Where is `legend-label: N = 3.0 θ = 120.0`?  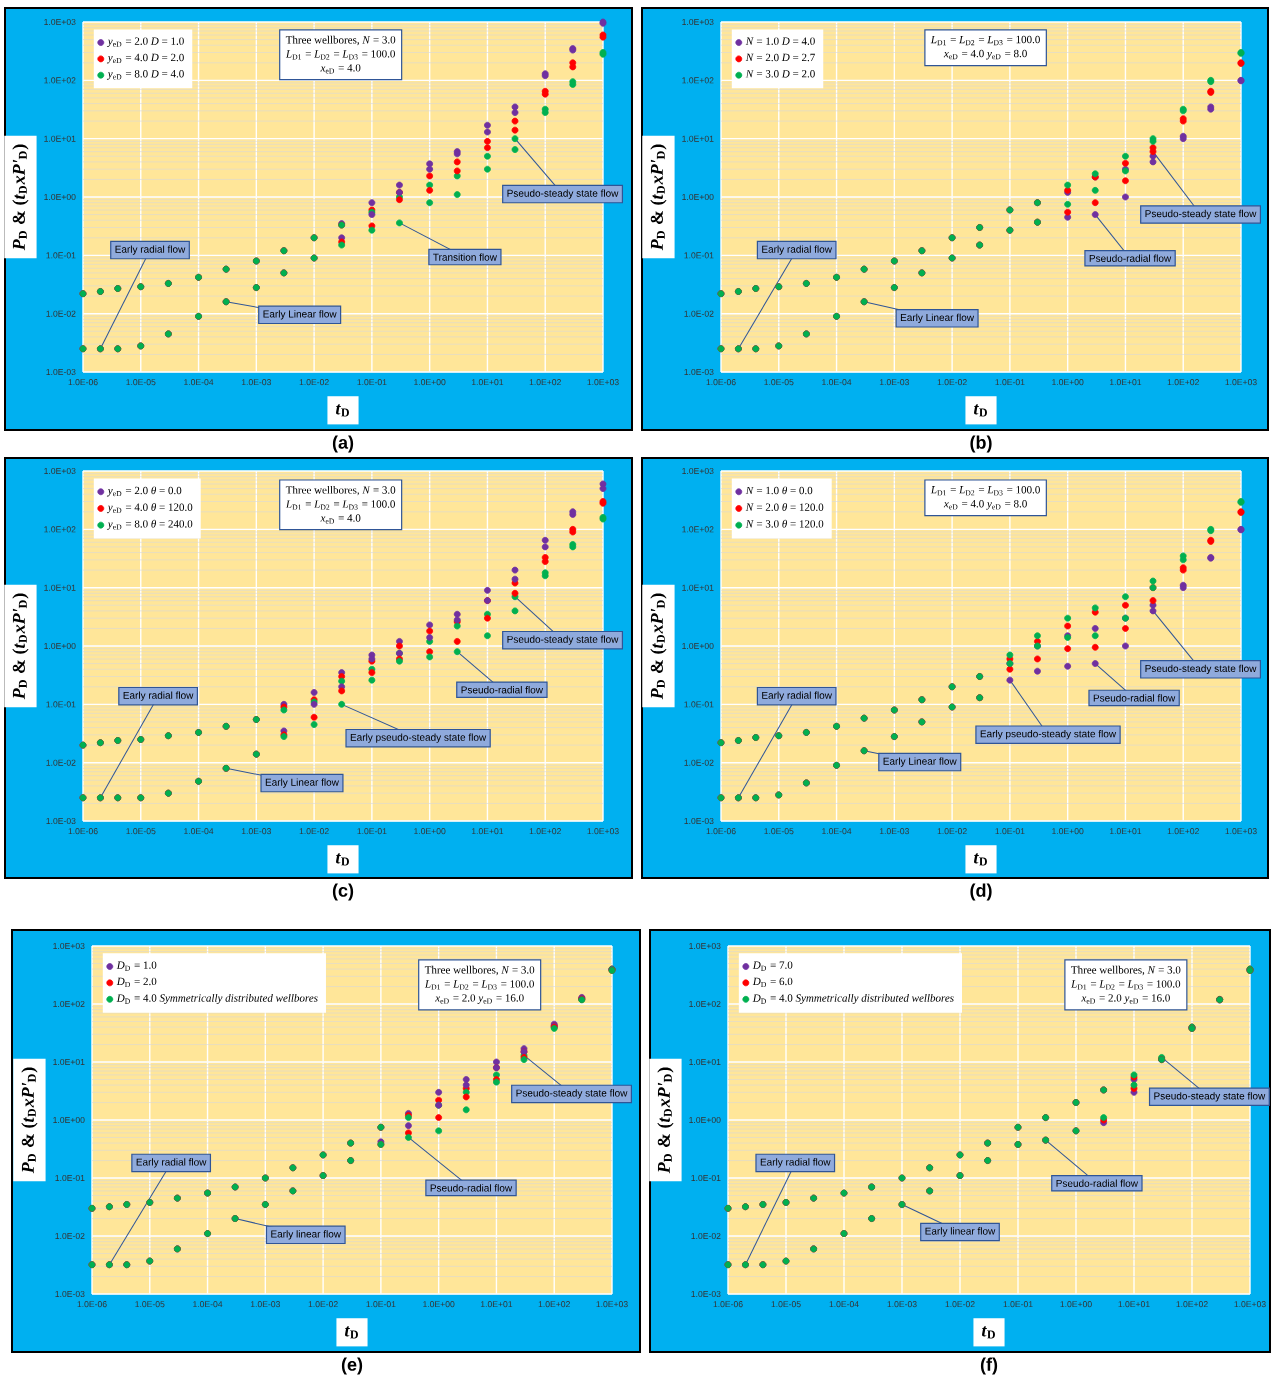
legend-label: N = 3.0 θ = 120.0 is located at coordinates (784, 523).